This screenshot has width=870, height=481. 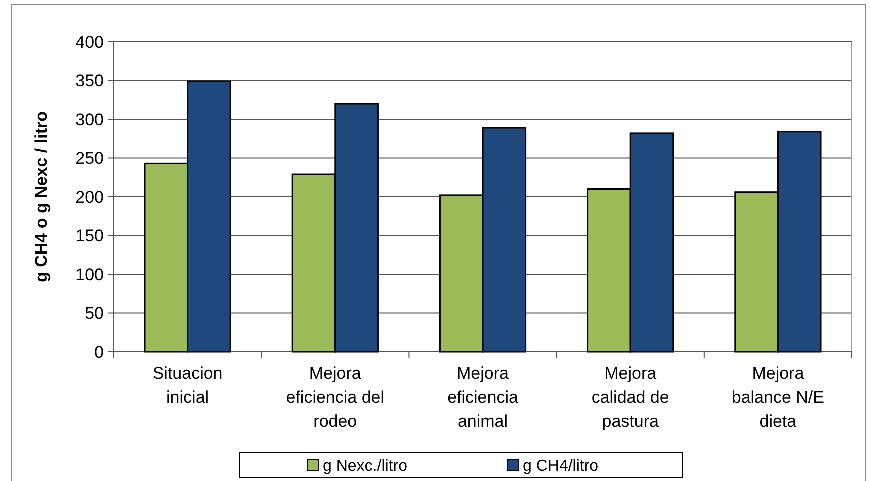 What do you see at coordinates (365, 466) in the screenshot?
I see `legend-label: g Nexc./litro` at bounding box center [365, 466].